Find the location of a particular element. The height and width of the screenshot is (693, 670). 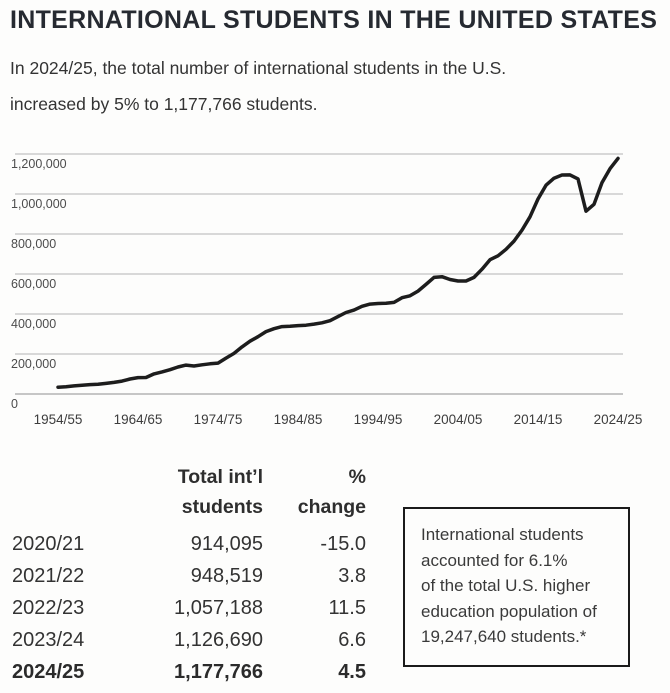

y-axis-tick-label: 0 is located at coordinates (14, 404).